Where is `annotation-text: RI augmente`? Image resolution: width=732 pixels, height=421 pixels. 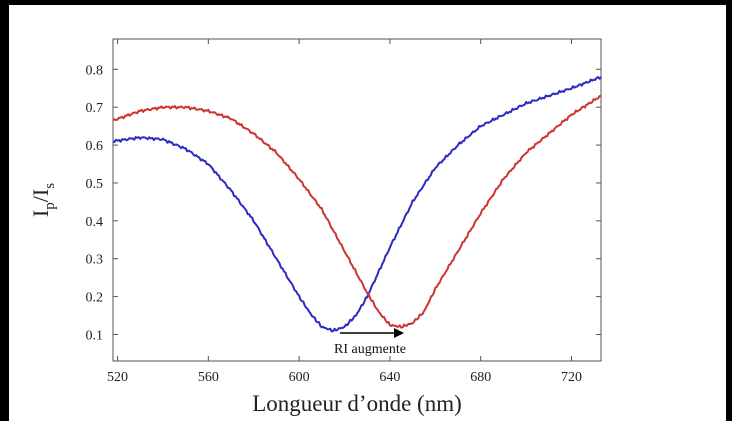 annotation-text: RI augmente is located at coordinates (370, 349).